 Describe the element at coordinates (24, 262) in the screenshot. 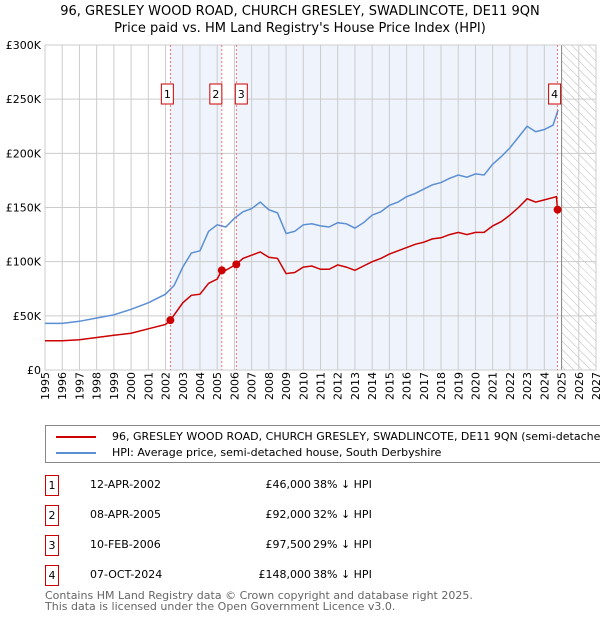

I see `y-tick-label: £100K` at that location.